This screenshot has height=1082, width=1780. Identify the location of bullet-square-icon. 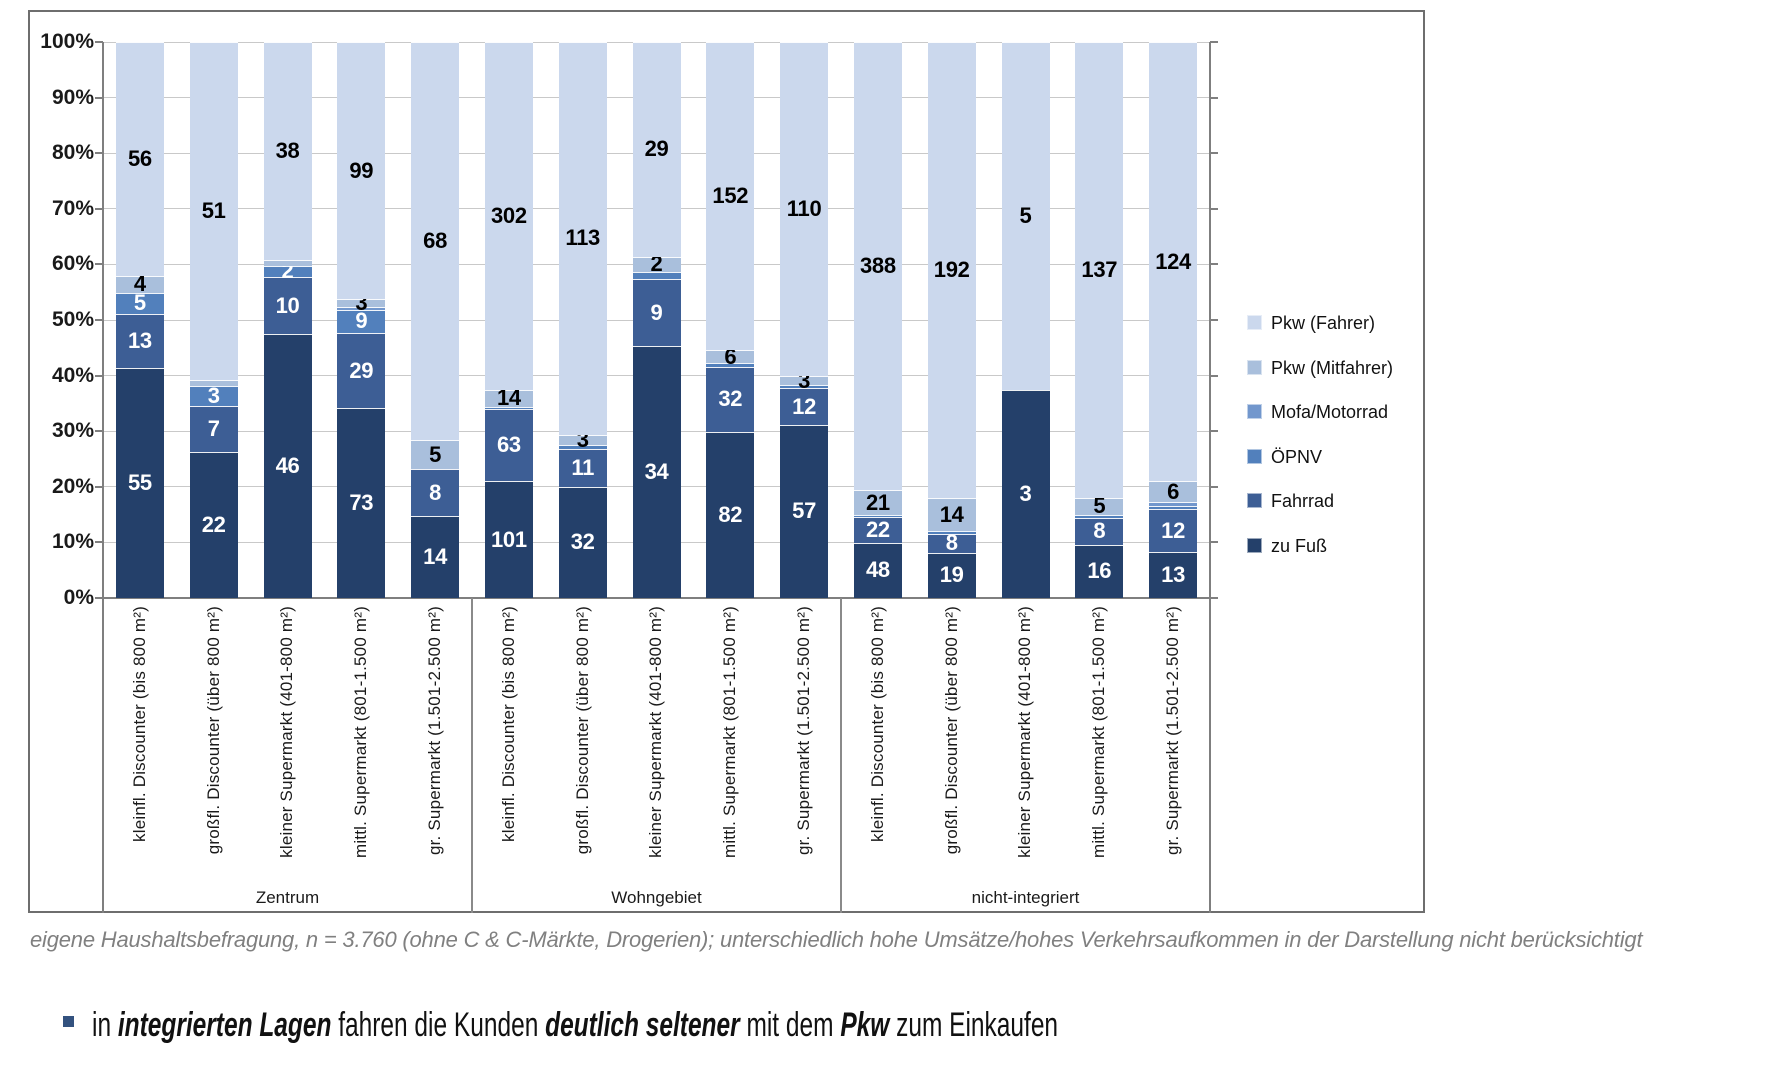
(68, 1021).